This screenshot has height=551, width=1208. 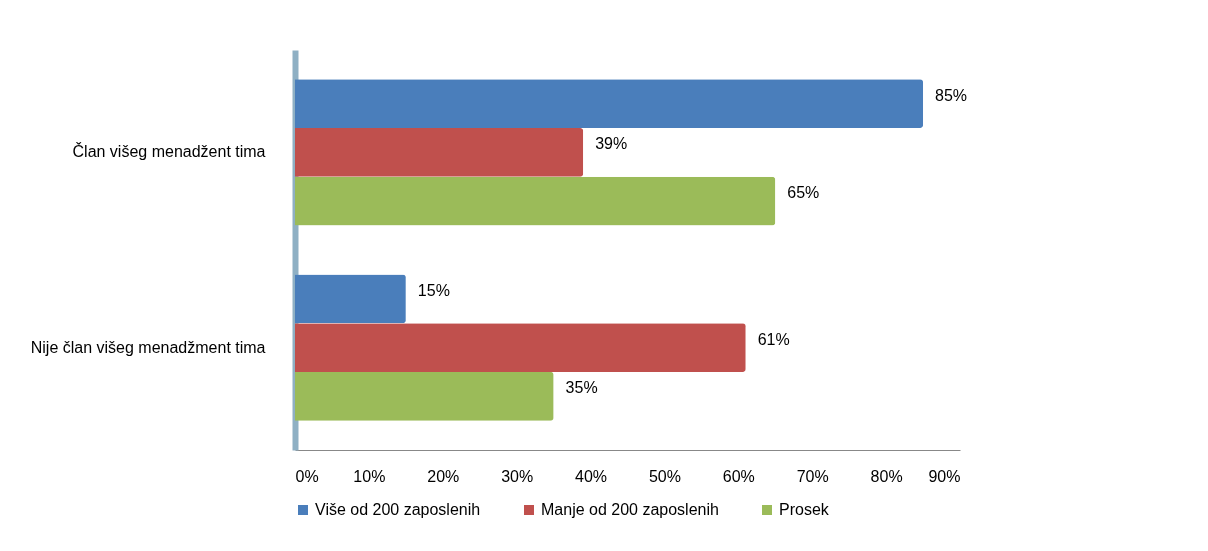 What do you see at coordinates (443, 476) in the screenshot?
I see `x-tick-label: 20%` at bounding box center [443, 476].